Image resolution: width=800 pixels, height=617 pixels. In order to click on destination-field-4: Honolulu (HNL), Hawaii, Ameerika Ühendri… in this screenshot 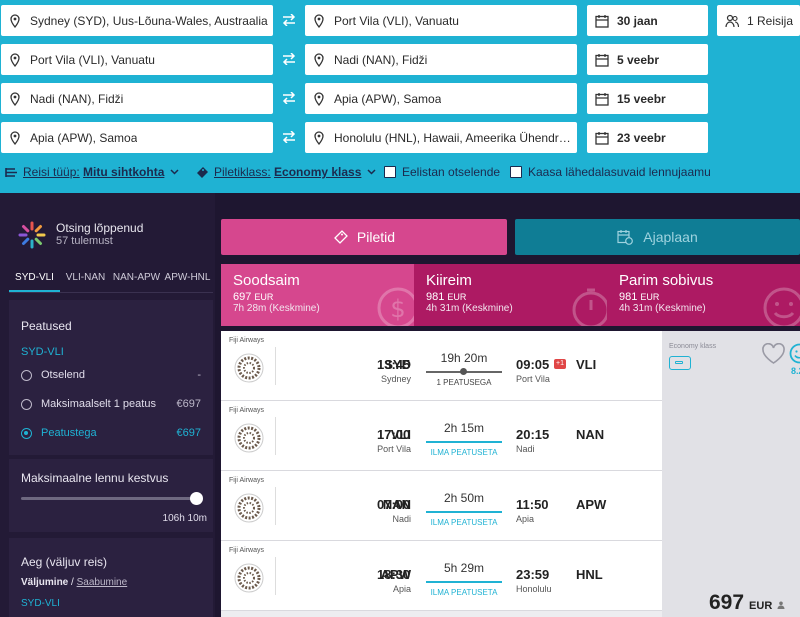, I will do `click(441, 137)`.